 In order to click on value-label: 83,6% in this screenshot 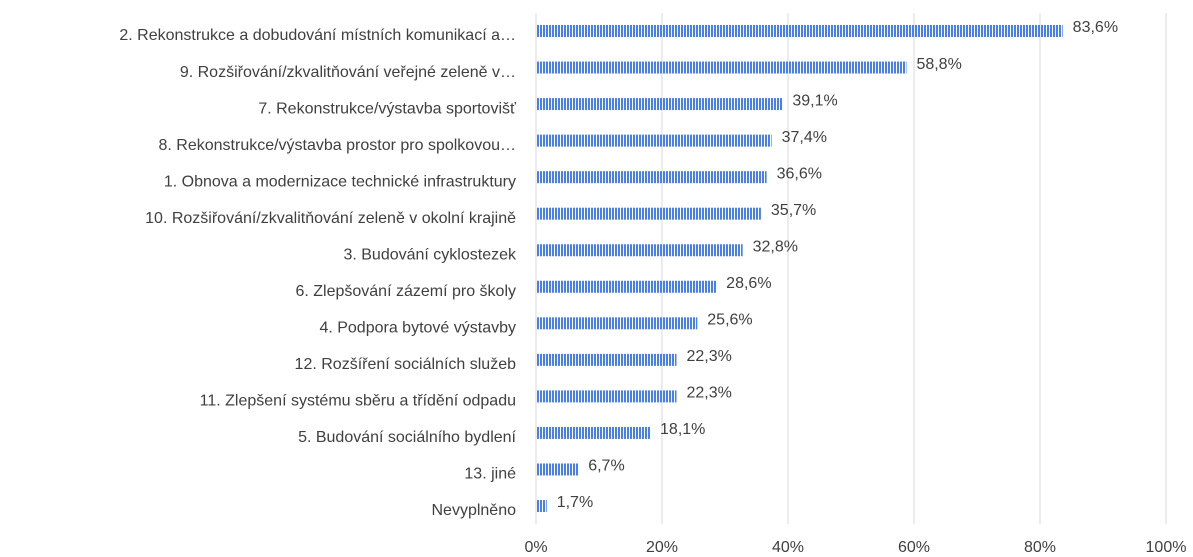, I will do `click(1095, 27)`.